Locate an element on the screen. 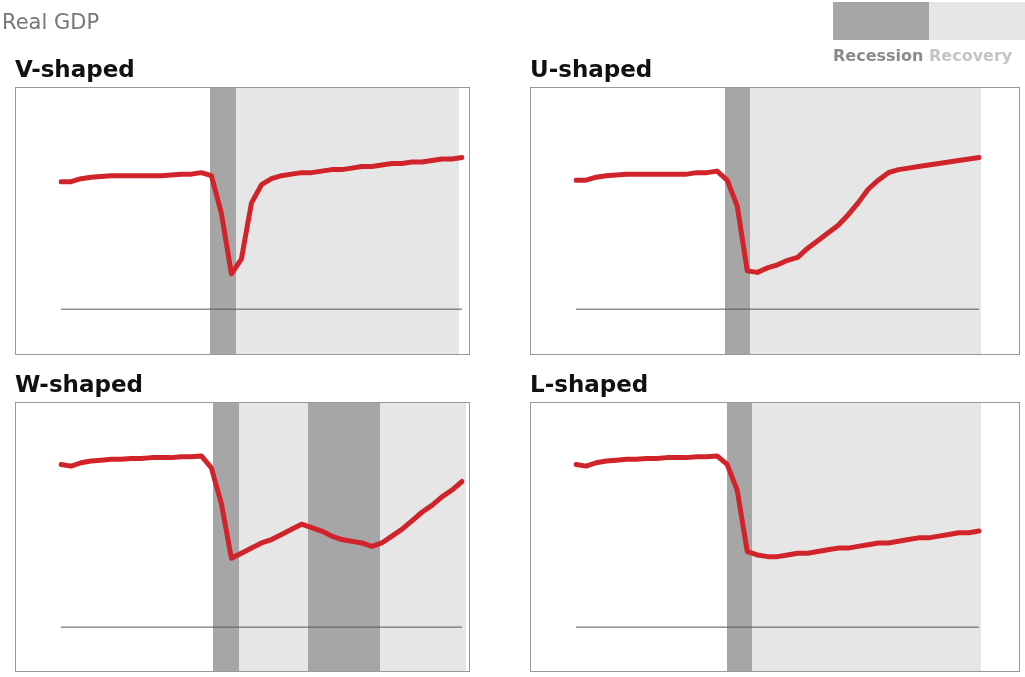  text: Recovery is located at coordinates (971, 55).